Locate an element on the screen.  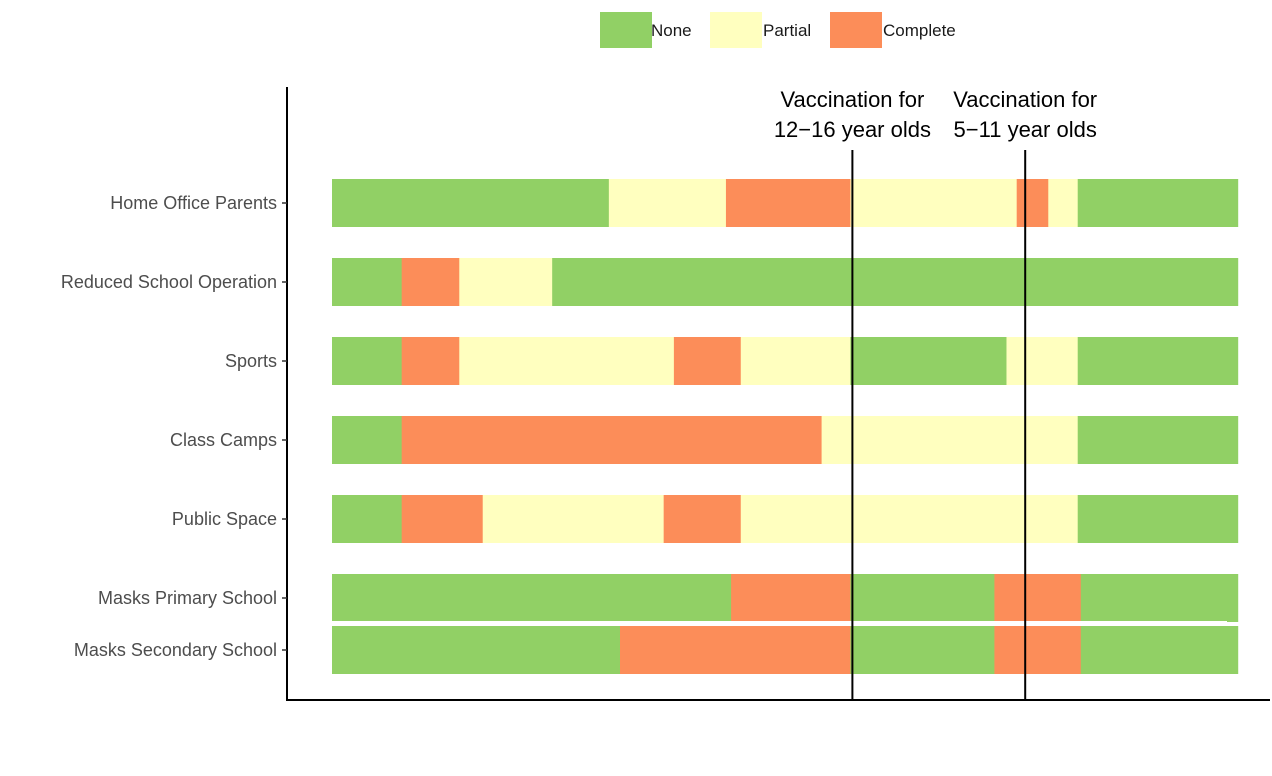
annotation-text-0-line-0: Vaccination for is located at coordinates (852, 99).